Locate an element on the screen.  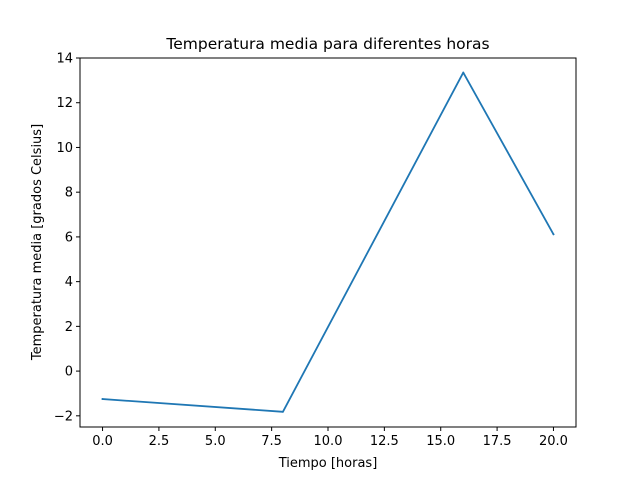
x-tick-label: 0.0 is located at coordinates (102, 441).